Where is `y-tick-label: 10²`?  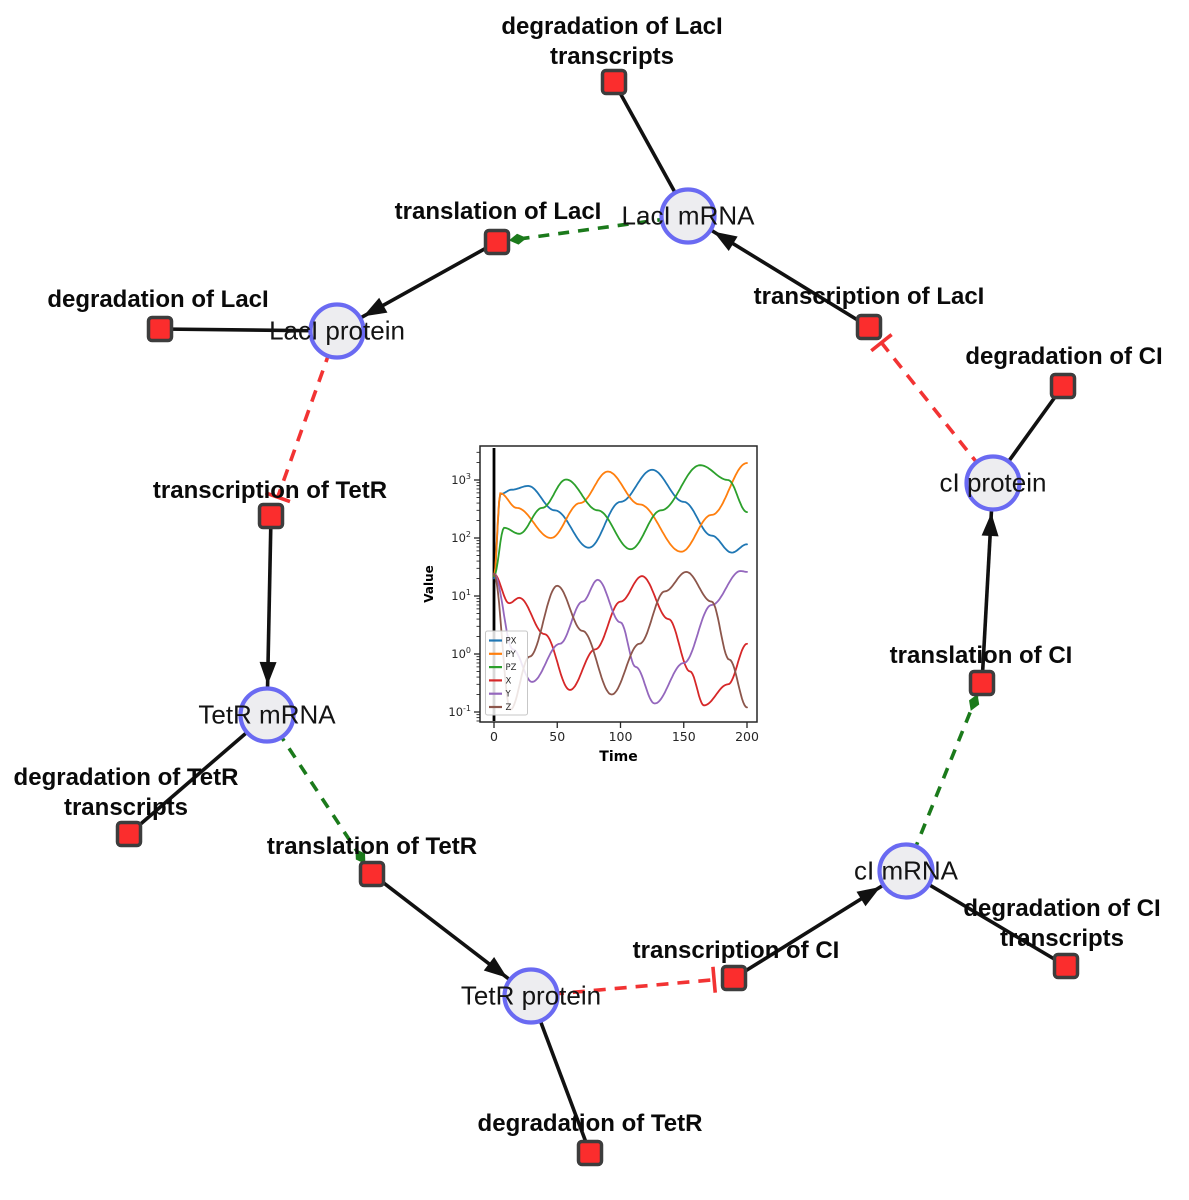 y-tick-label: 10² is located at coordinates (461, 537).